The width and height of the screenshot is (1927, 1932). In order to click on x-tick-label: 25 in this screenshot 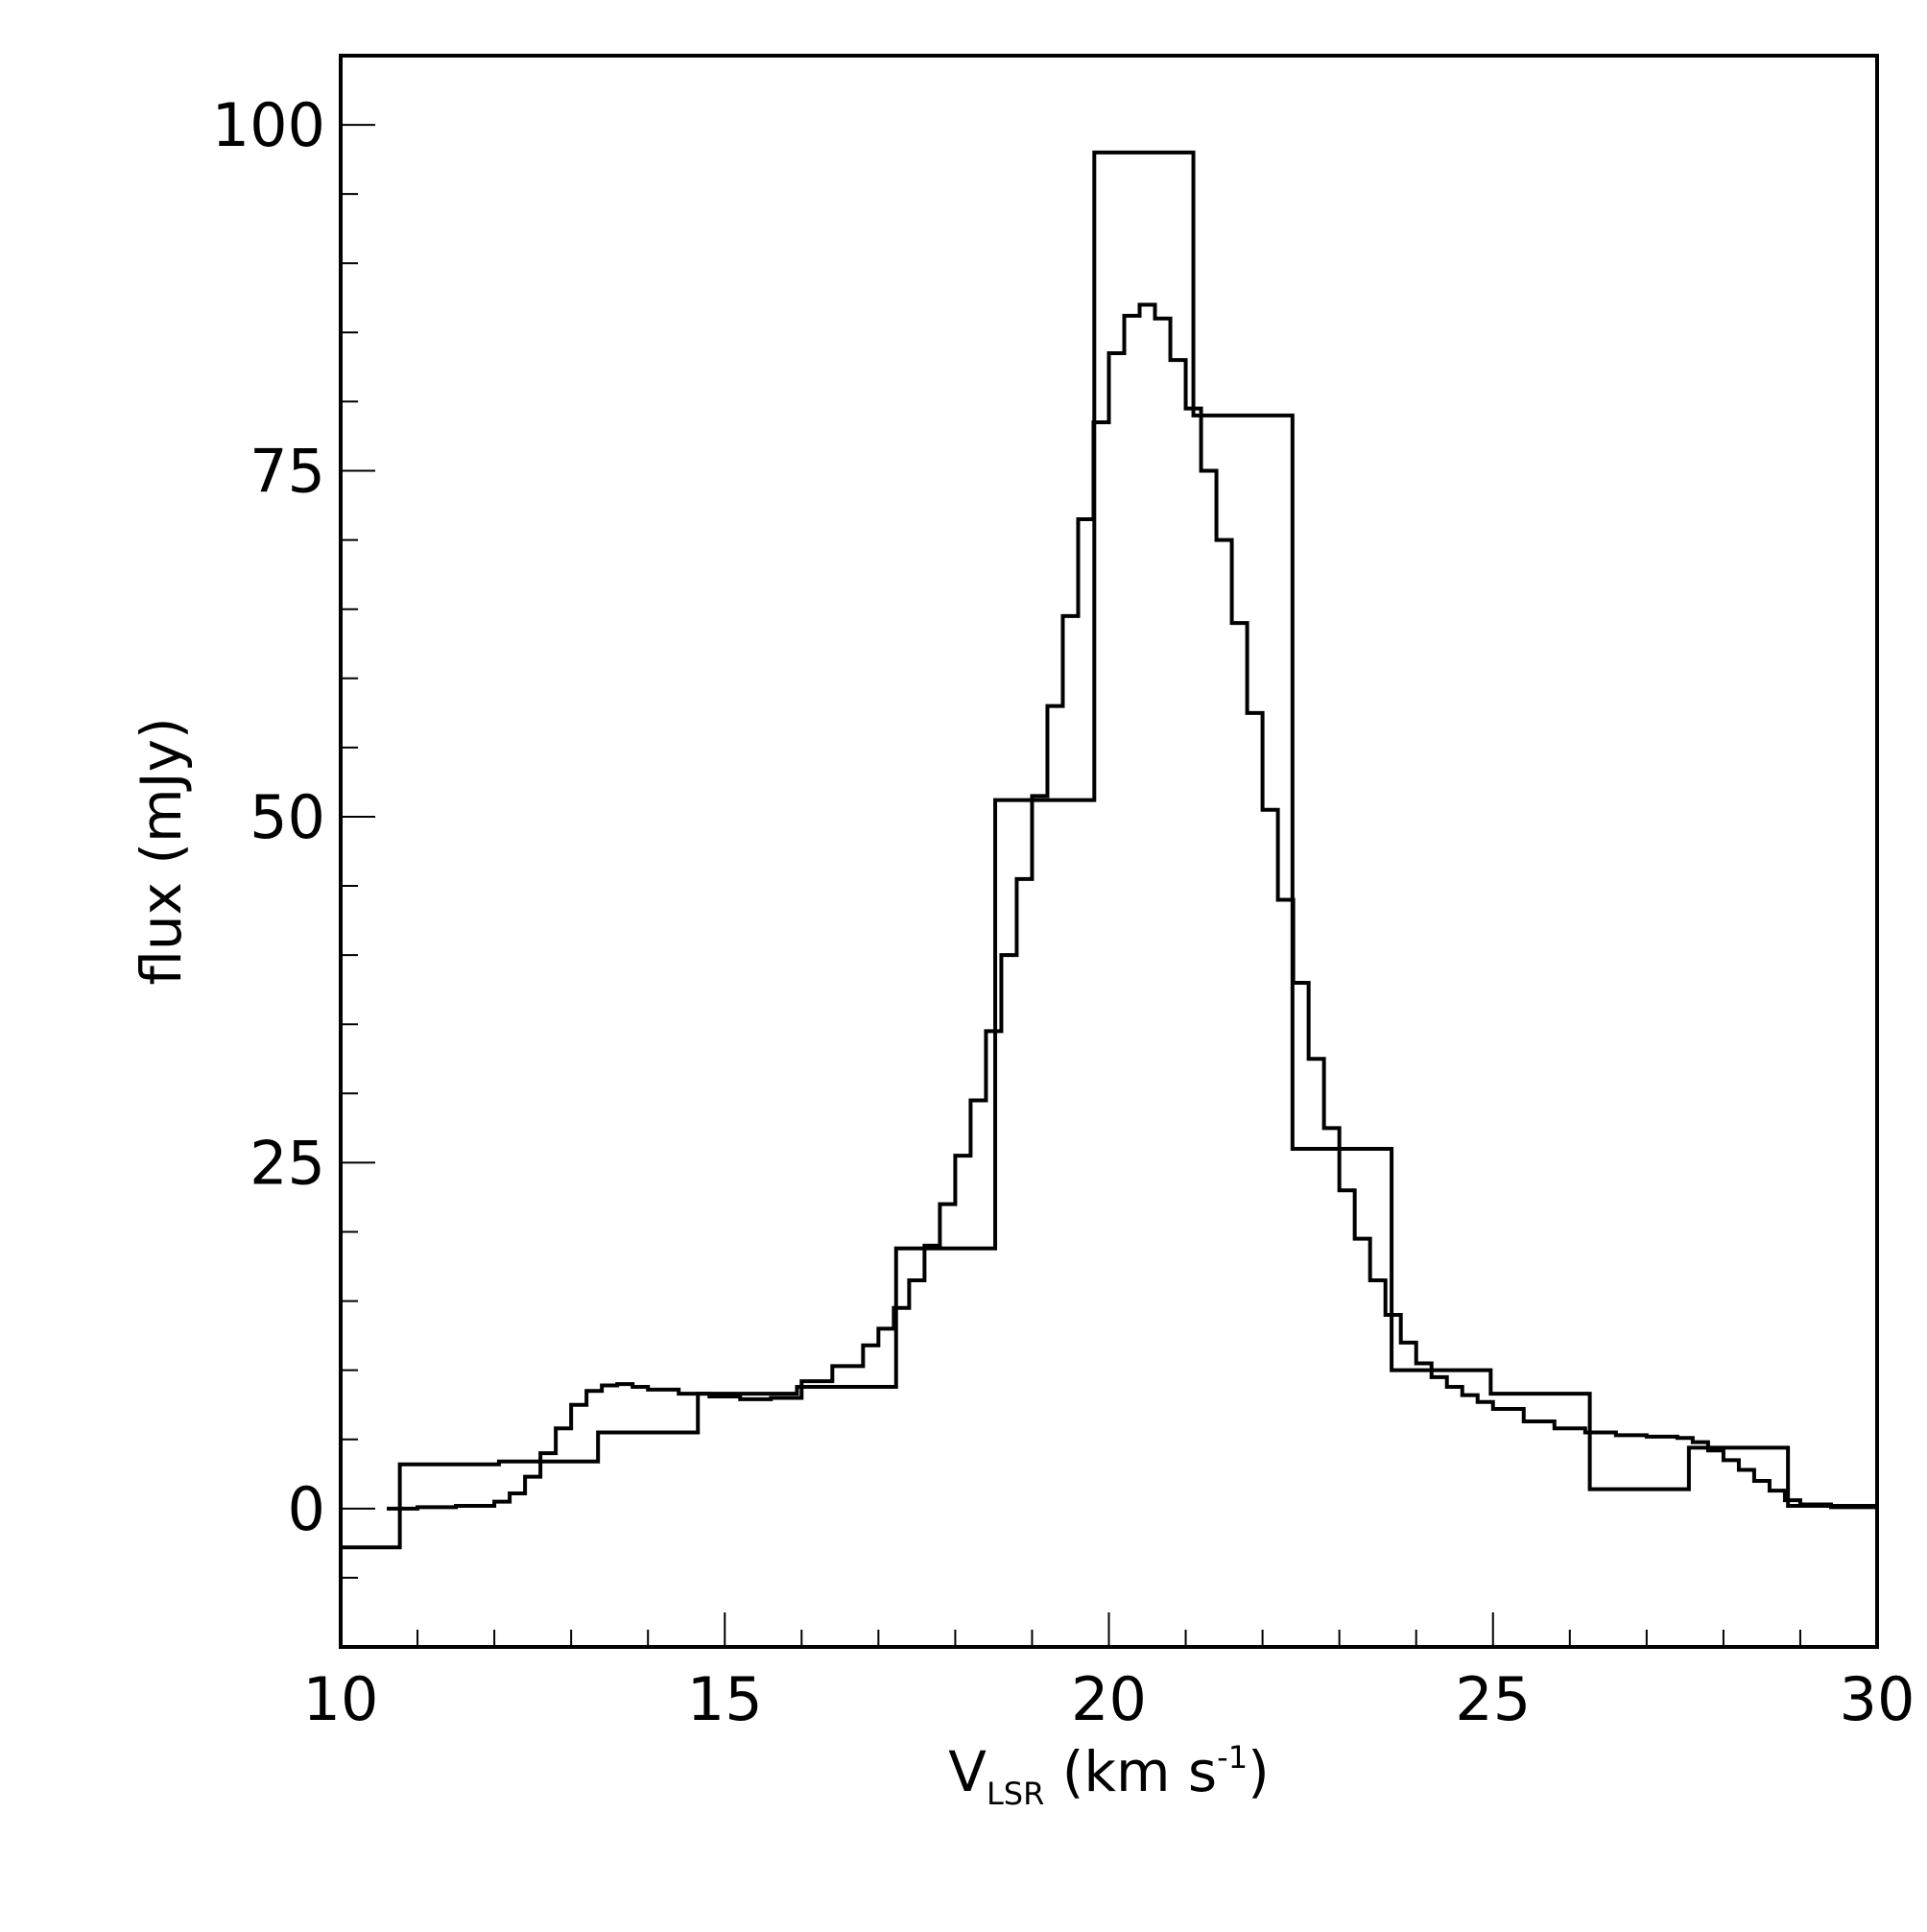, I will do `click(1493, 1699)`.